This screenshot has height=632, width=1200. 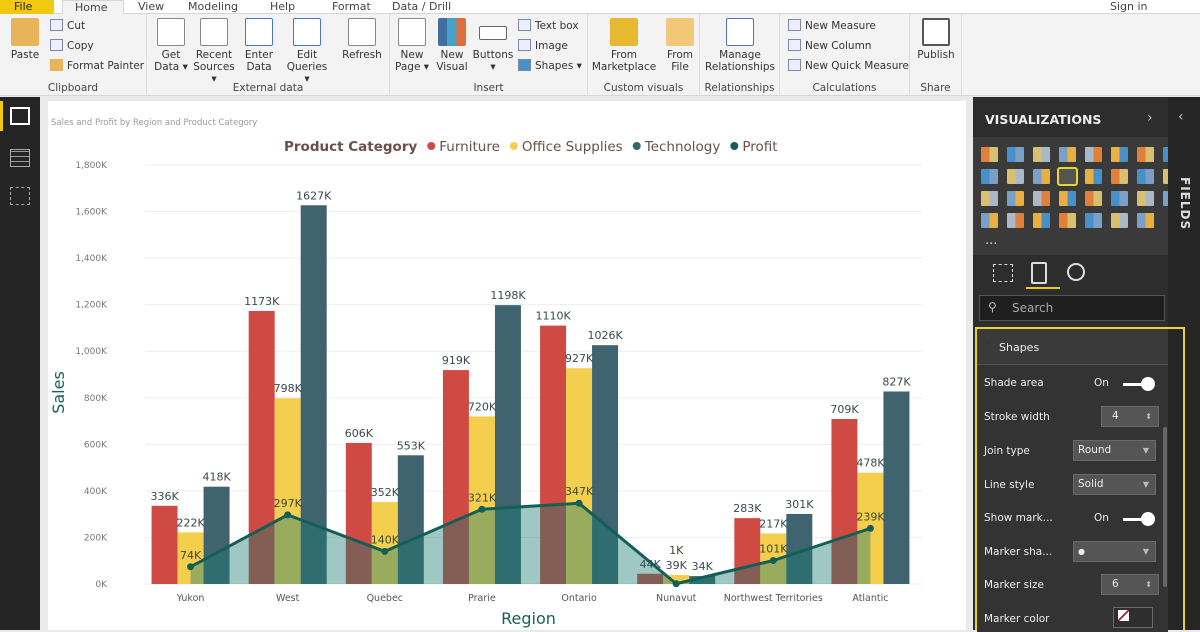 I want to click on tab-format: Format, so click(x=351, y=6).